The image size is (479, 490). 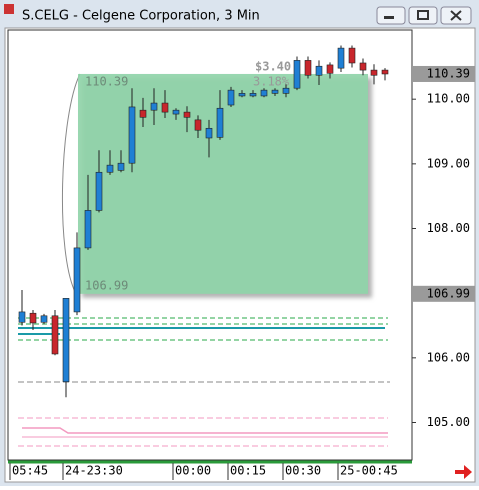 I want to click on box-bracket, so click(x=71, y=184).